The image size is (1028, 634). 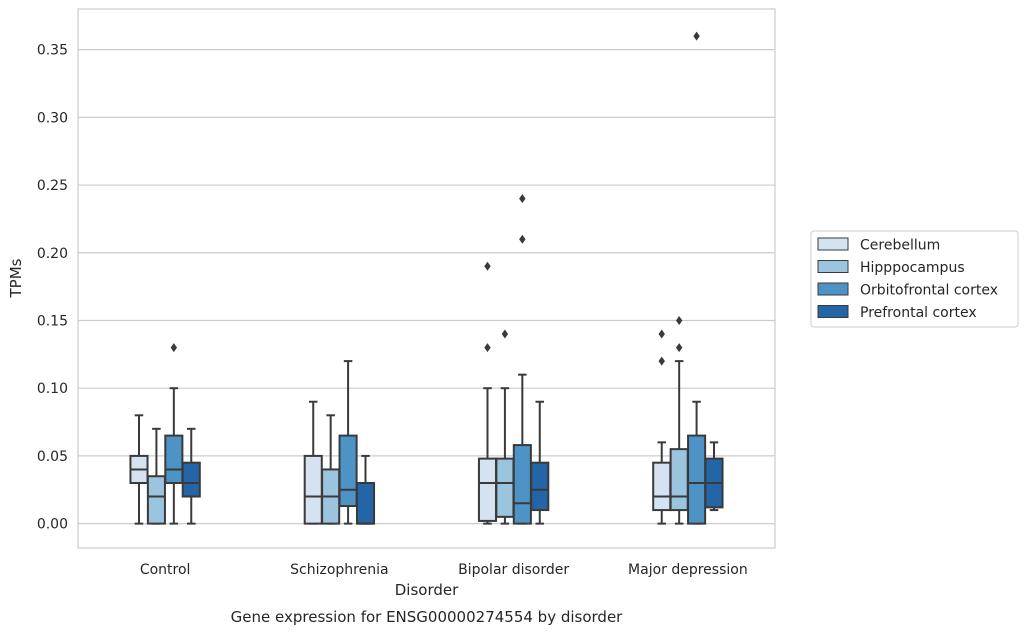 What do you see at coordinates (165, 570) in the screenshot?
I see `x-tick-label: Control` at bounding box center [165, 570].